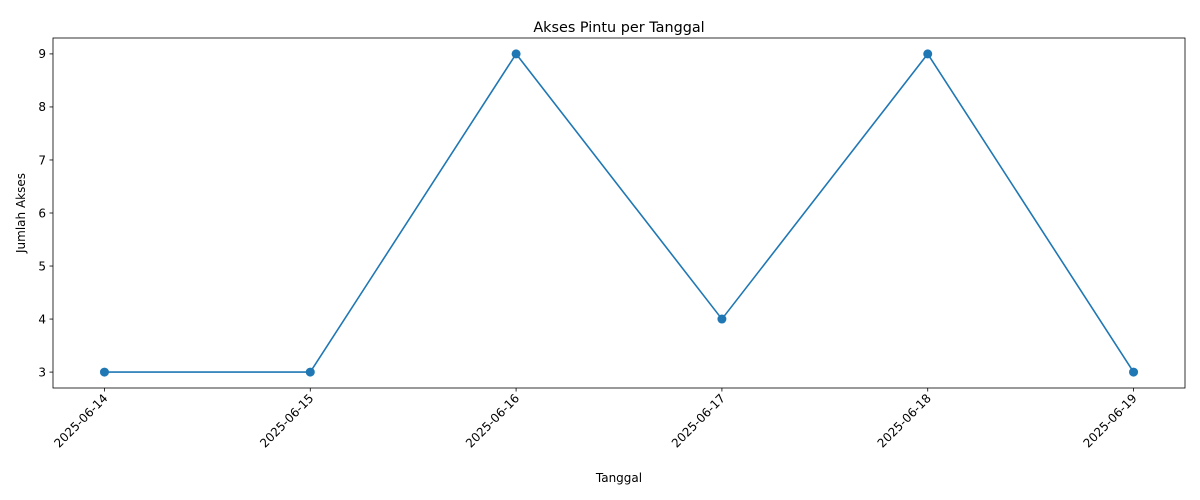  What do you see at coordinates (42, 160) in the screenshot?
I see `y-tick-label: 7` at bounding box center [42, 160].